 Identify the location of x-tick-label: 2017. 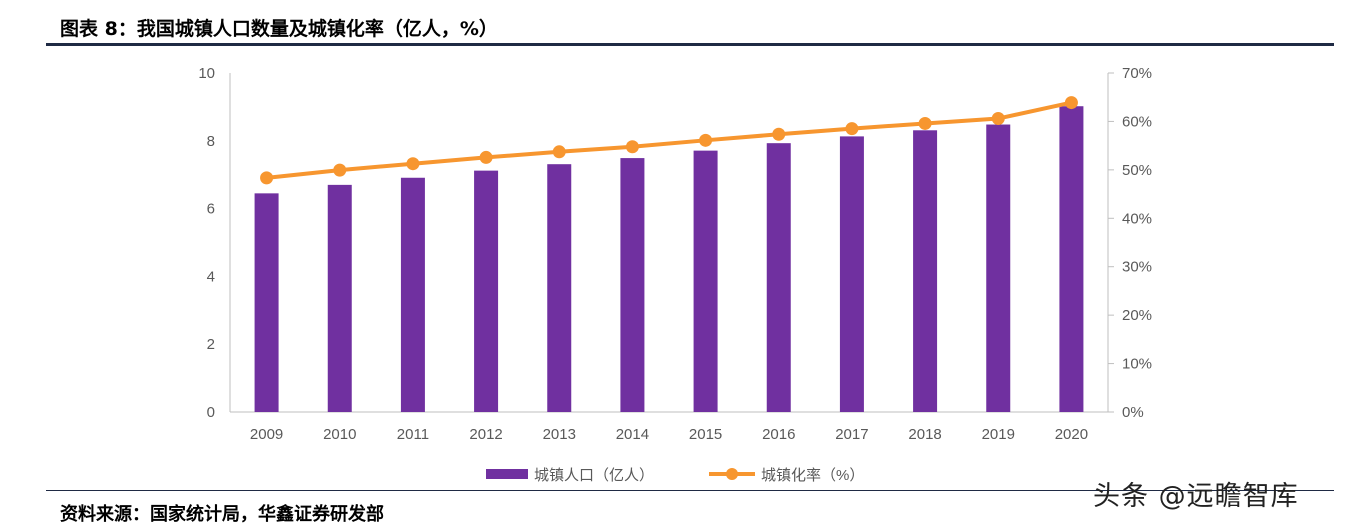
(851, 434).